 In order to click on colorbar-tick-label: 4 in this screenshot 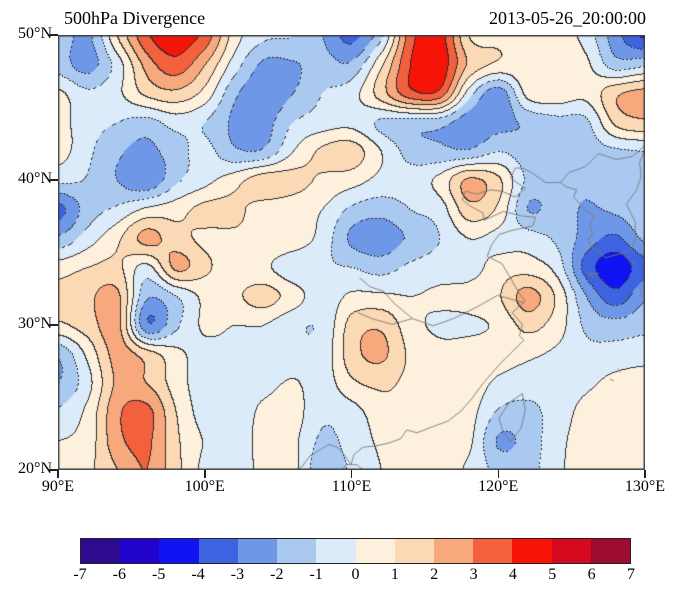, I will do `click(512, 574)`.